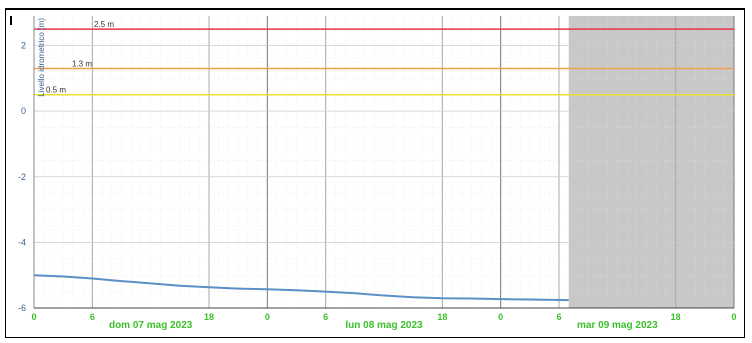 The width and height of the screenshot is (752, 343). What do you see at coordinates (23, 111) in the screenshot?
I see `y-tick-label: 0` at bounding box center [23, 111].